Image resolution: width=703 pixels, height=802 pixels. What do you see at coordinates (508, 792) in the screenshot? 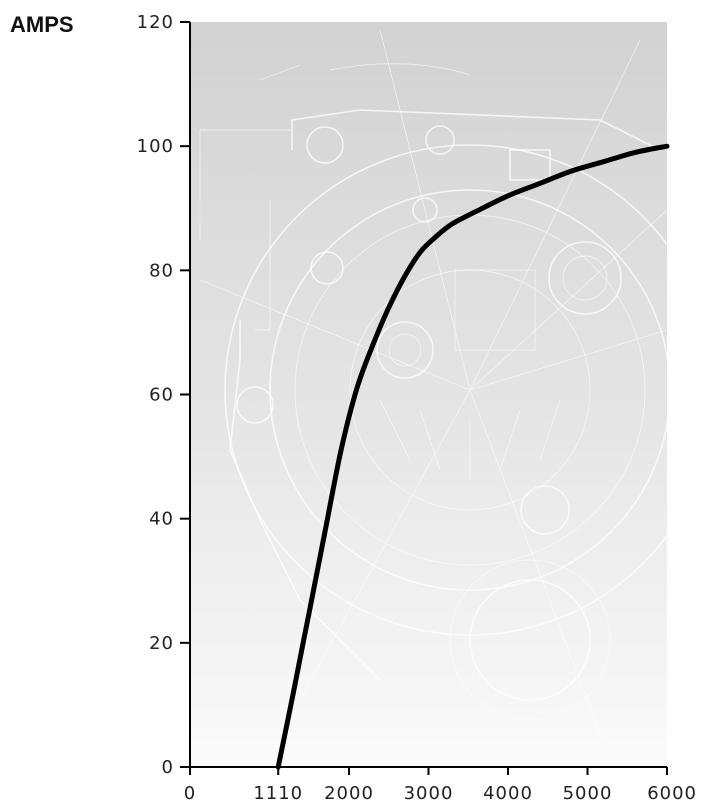
I see `x-tick-label: 4000` at bounding box center [508, 792].